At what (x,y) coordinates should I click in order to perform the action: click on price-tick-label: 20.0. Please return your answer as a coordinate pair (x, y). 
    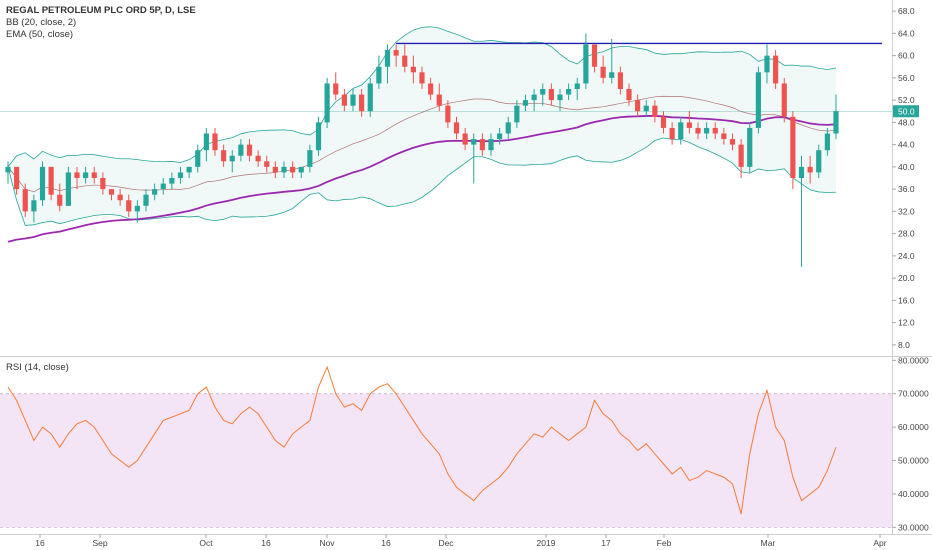
    Looking at the image, I should click on (906, 278).